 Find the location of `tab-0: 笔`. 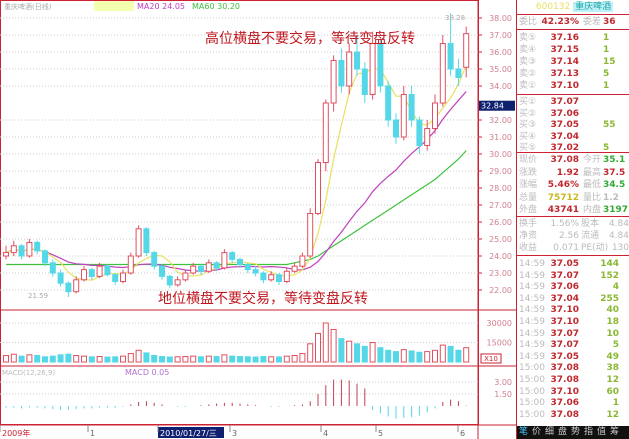

tab-0: 笔 is located at coordinates (523, 432).